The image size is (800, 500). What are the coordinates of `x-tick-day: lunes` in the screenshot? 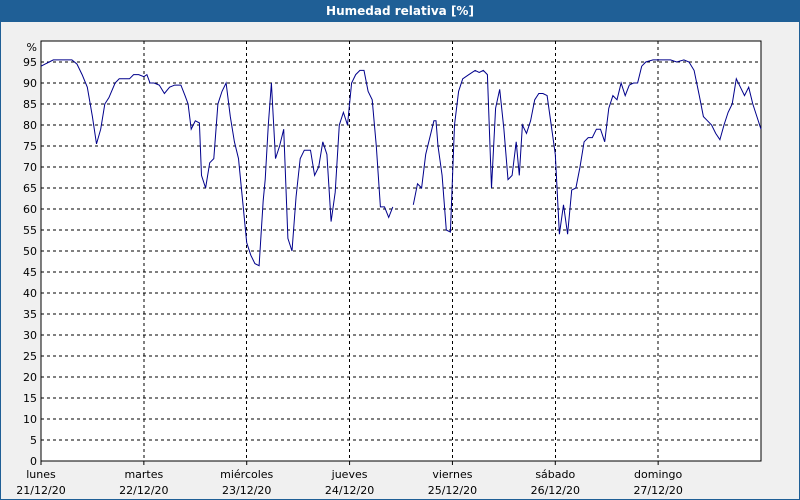 It's located at (41, 474).